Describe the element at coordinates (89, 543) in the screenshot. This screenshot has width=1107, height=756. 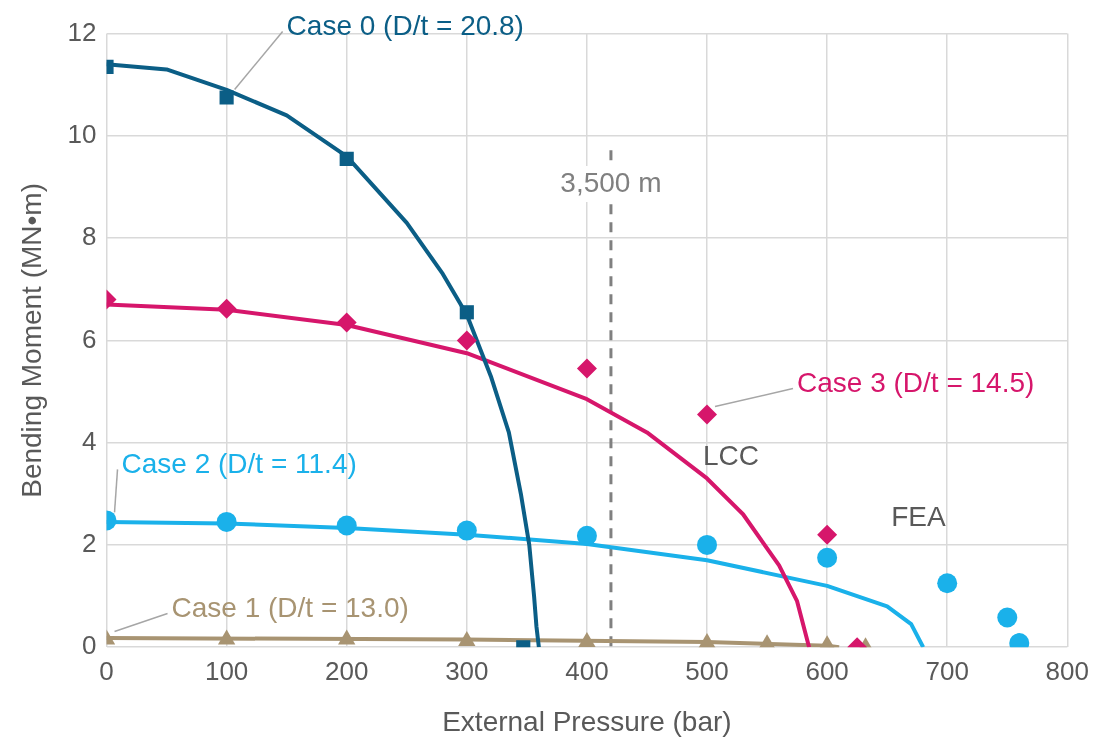
I see `y-tick-label: 2` at that location.